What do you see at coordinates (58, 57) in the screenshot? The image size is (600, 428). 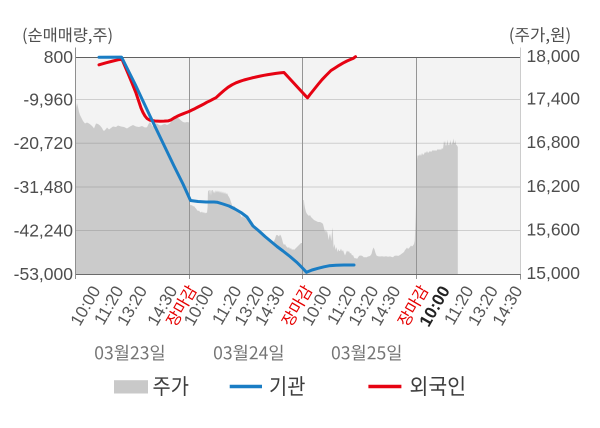 I see `svg-text: 800` at bounding box center [58, 57].